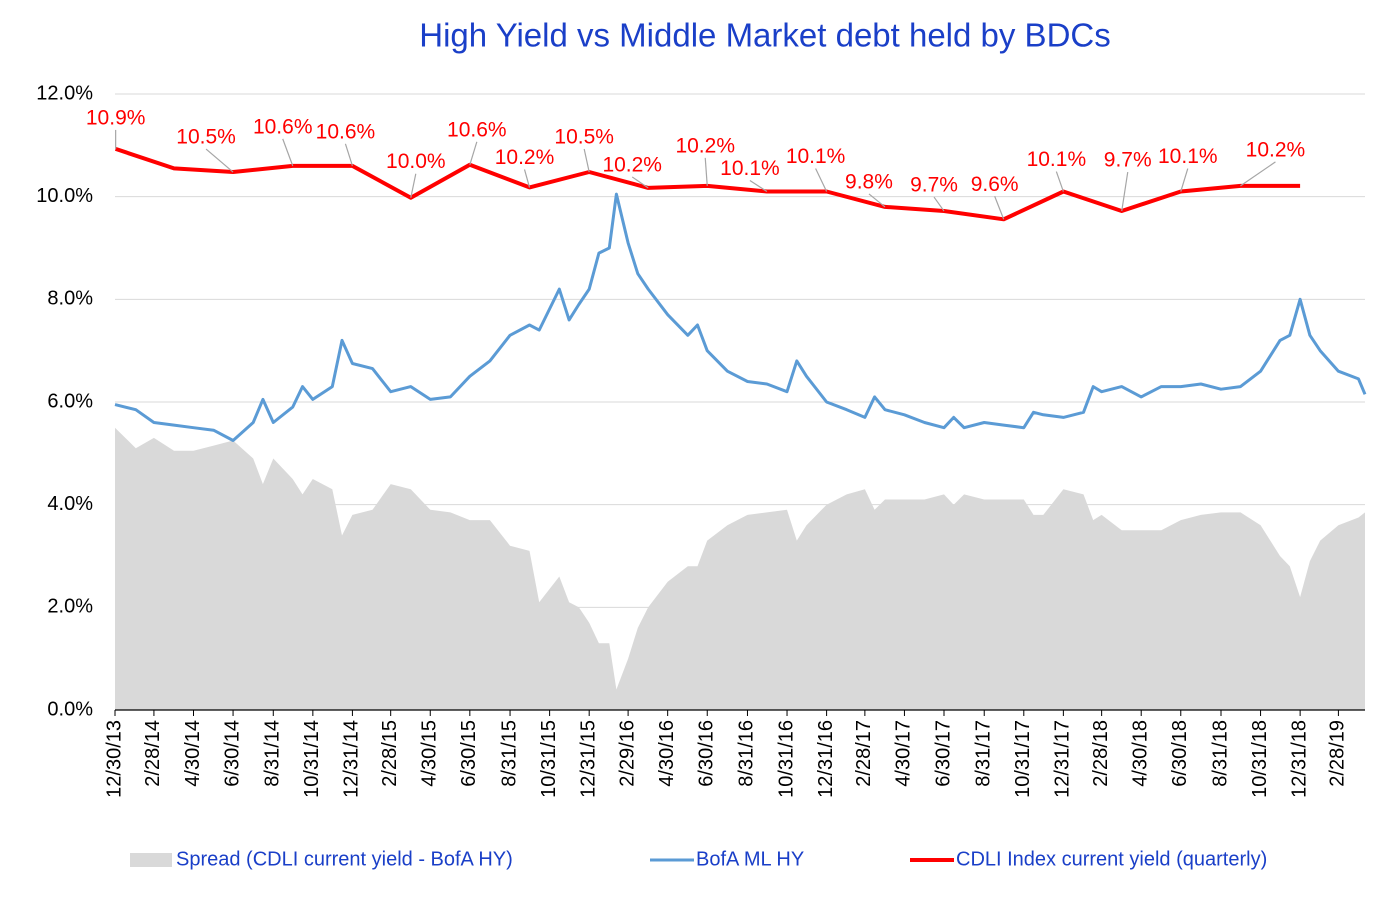  What do you see at coordinates (344, 859) in the screenshot?
I see `legend-label: Spread (CDLI current yield - BofA HY)` at bounding box center [344, 859].